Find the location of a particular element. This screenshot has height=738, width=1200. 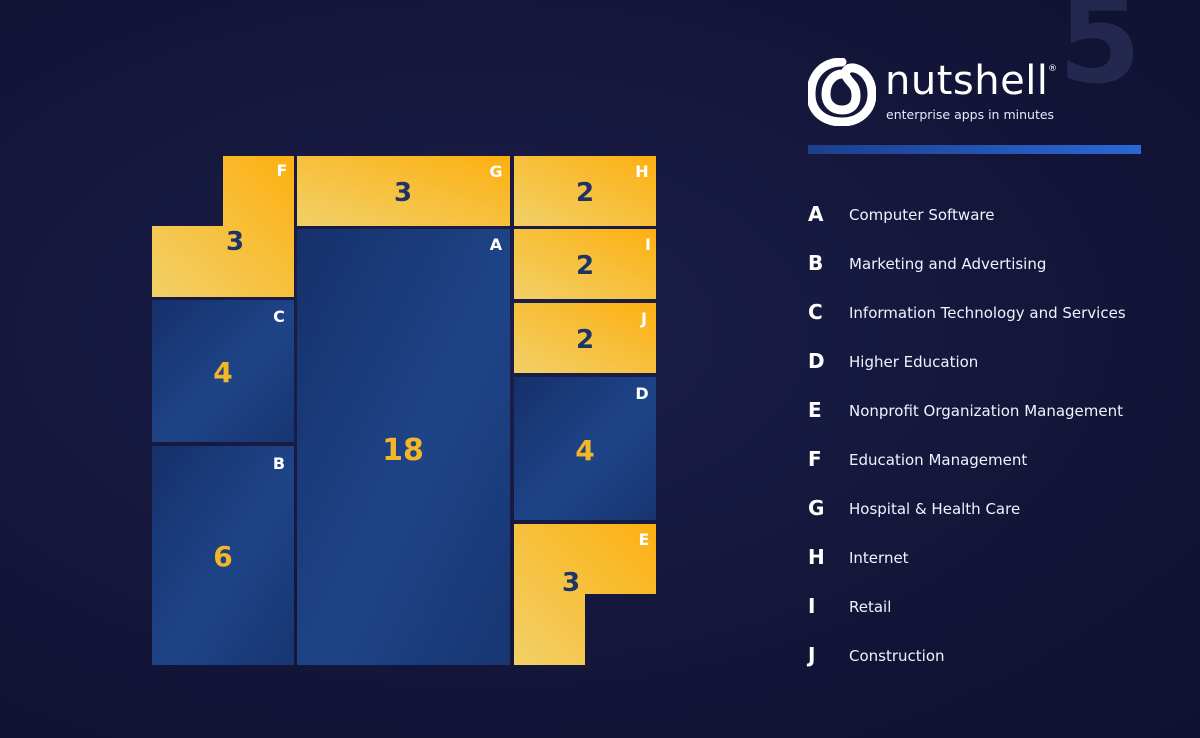

brand-tagline: enterprise apps in minutes is located at coordinates (970, 114).